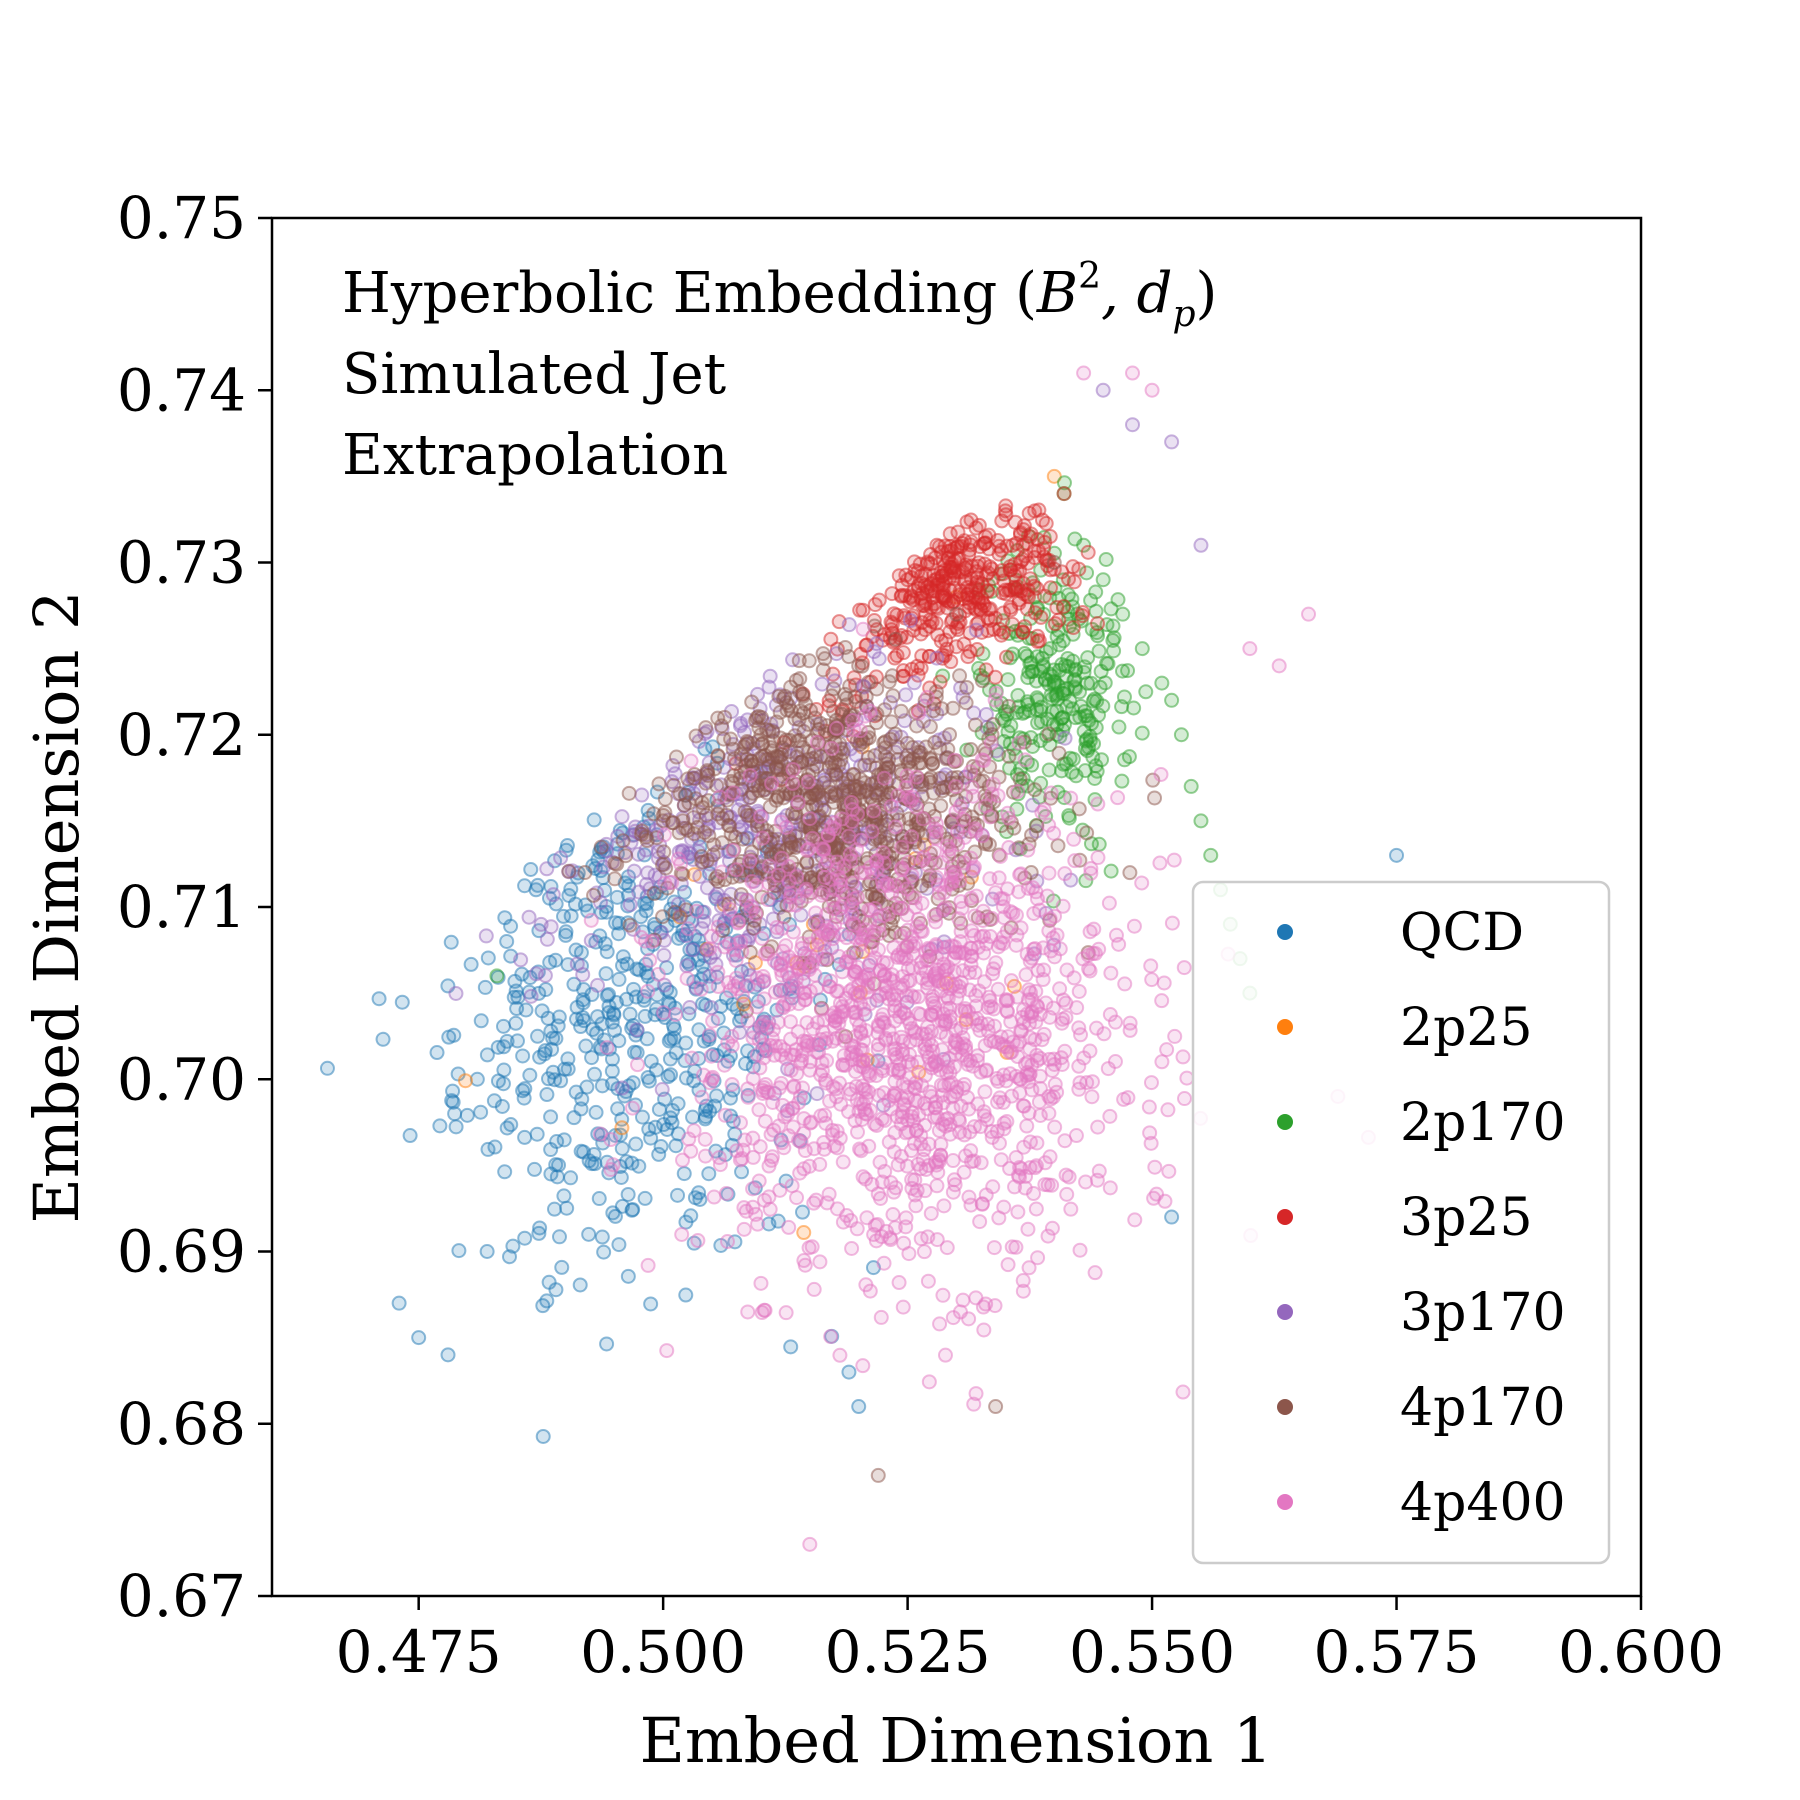 This screenshot has height=1800, width=1800. I want to click on y-tick-label: 0.68, so click(181, 1424).